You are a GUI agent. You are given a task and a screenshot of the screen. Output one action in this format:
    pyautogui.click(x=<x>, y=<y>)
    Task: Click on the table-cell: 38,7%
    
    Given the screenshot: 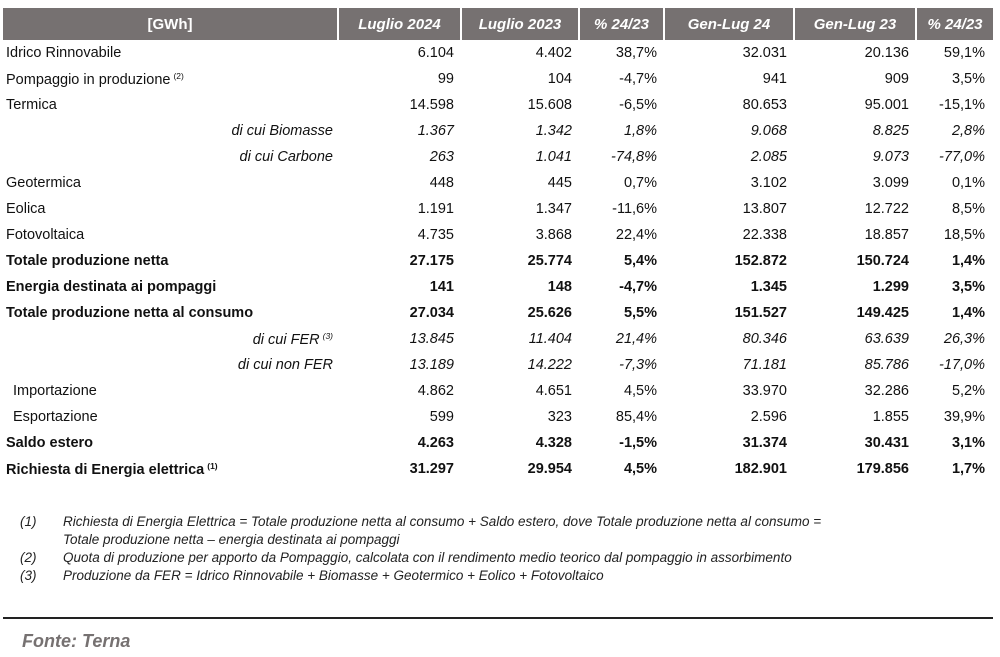 What is the action you would take?
    pyautogui.click(x=636, y=53)
    